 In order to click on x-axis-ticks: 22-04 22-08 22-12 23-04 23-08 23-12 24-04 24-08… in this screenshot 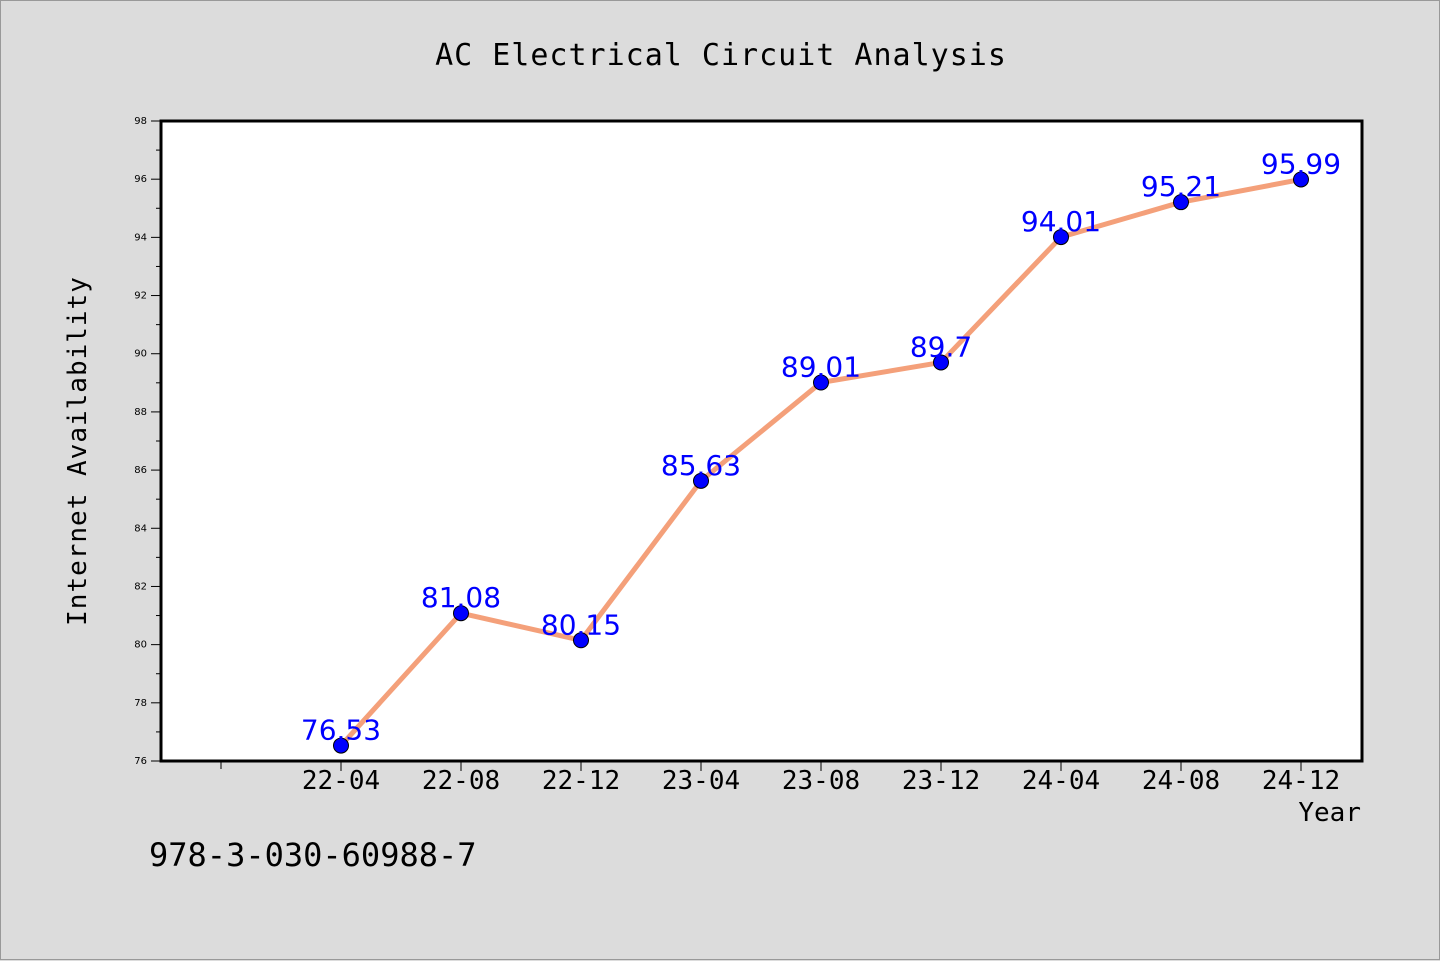, I will do `click(780, 778)`.